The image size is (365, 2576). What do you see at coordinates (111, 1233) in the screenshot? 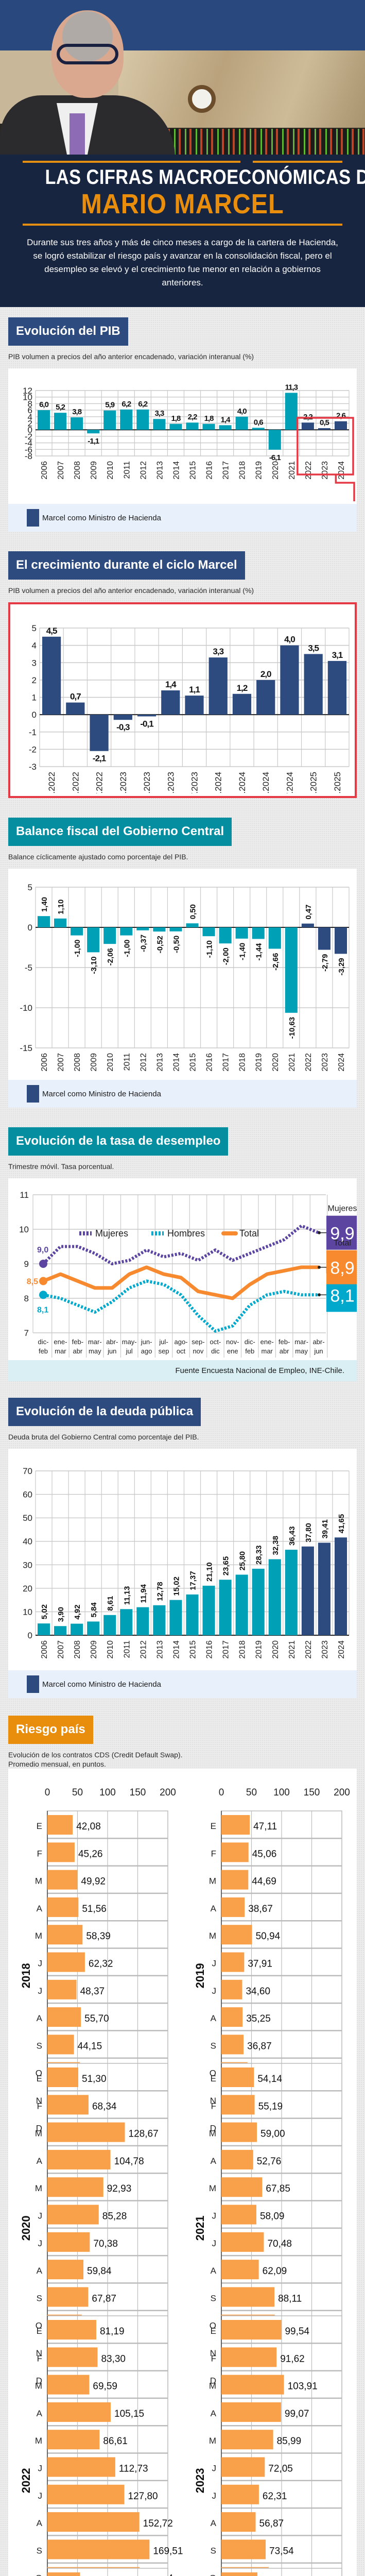
I see `legend-label: Mujeres` at bounding box center [111, 1233].